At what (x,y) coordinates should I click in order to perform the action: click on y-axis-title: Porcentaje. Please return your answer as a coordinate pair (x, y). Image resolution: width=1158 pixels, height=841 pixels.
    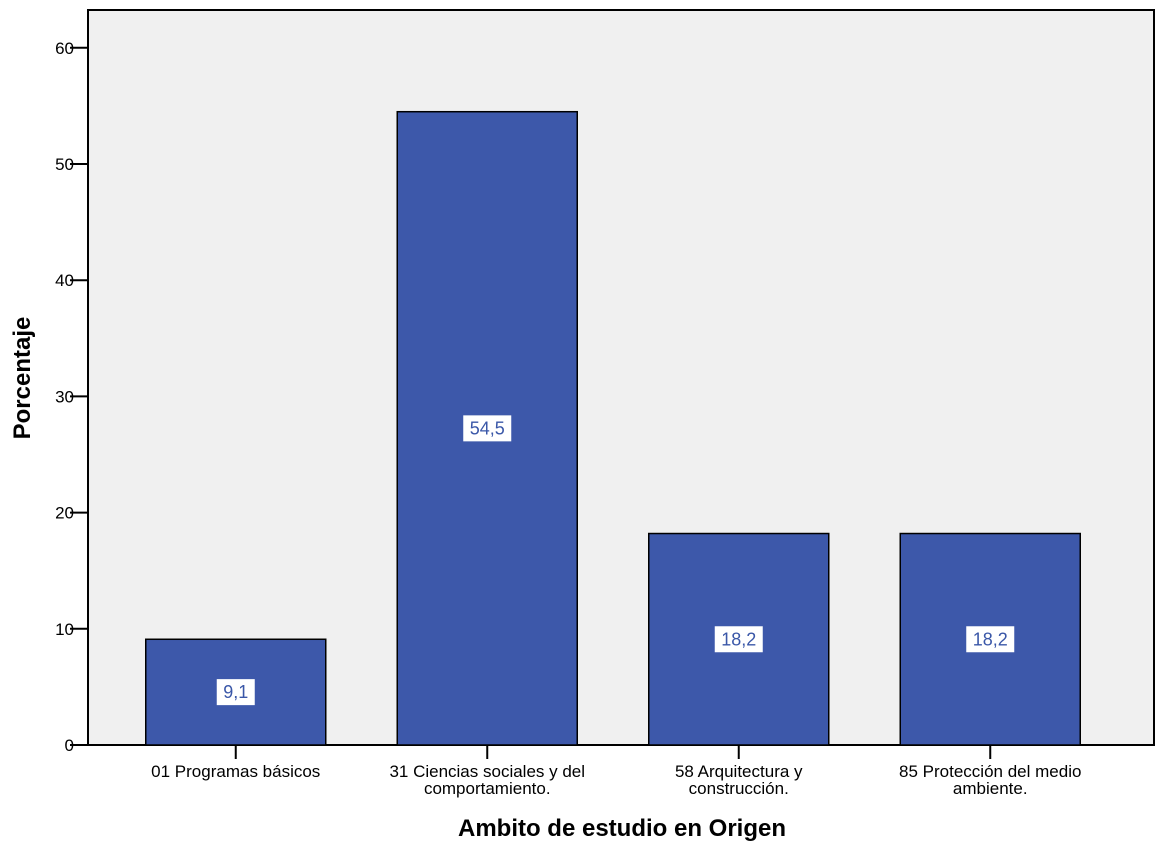
    Looking at the image, I should click on (22, 378).